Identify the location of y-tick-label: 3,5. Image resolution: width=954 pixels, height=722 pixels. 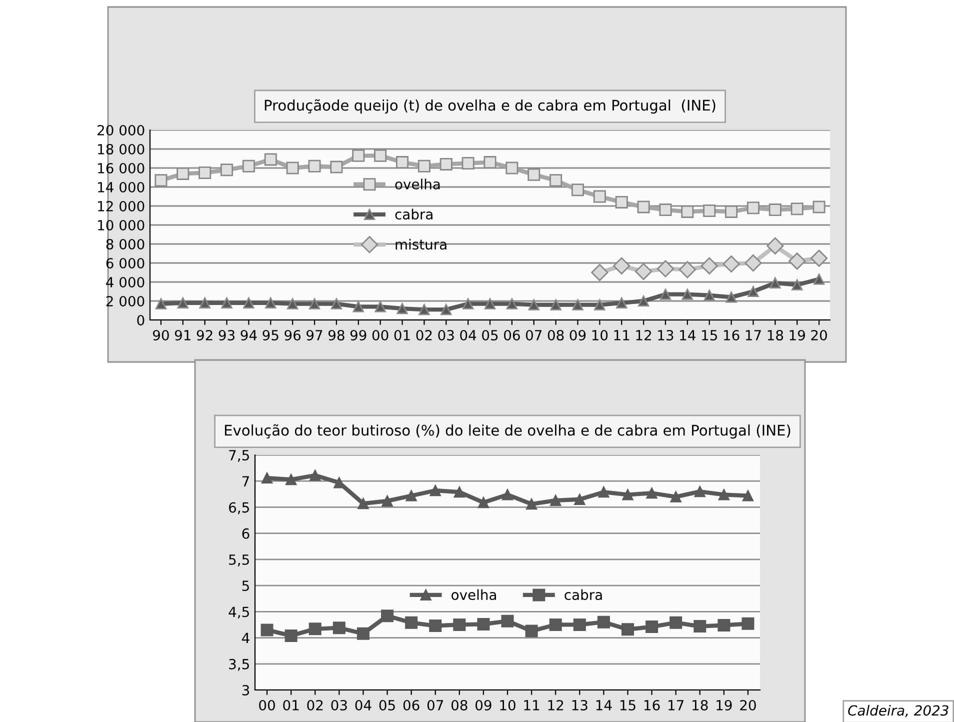
(239, 664).